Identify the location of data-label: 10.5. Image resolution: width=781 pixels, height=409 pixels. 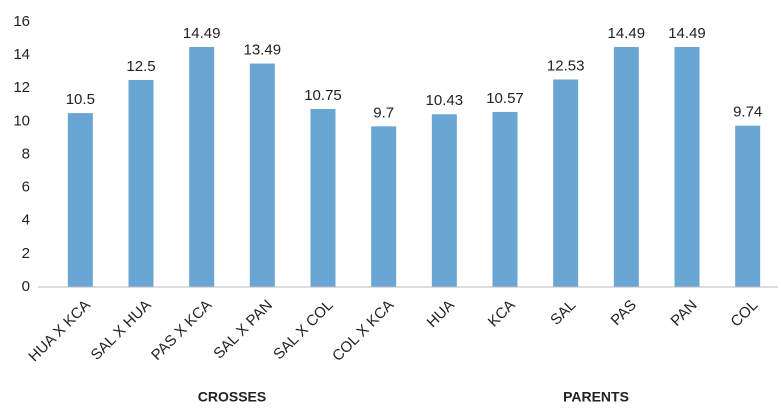
(80, 99).